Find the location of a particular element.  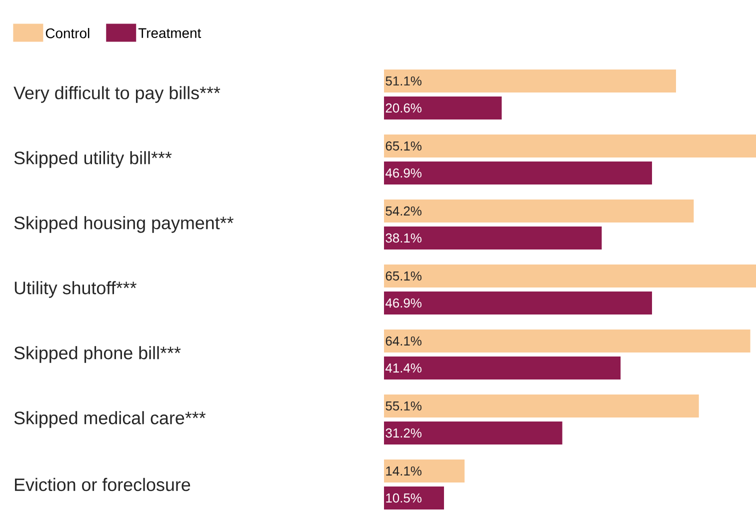

data-label: 64.1% is located at coordinates (404, 341).